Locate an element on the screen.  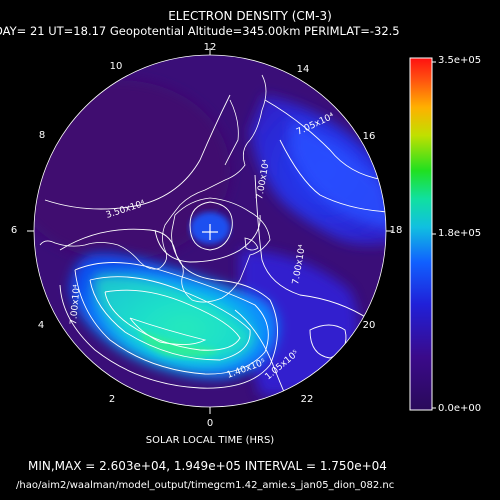
contour-label: 7.00x10⁴ is located at coordinates (76, 305).